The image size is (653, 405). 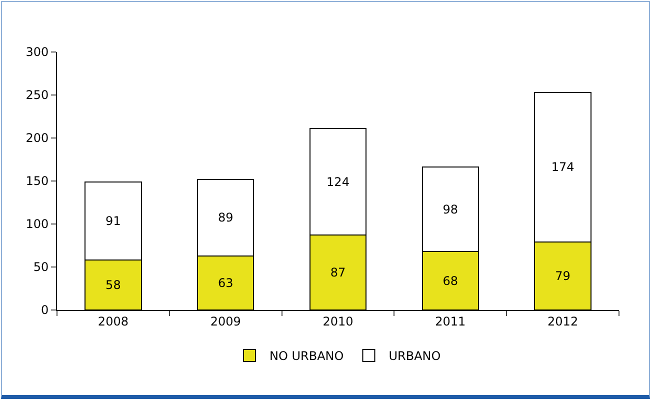 What do you see at coordinates (307, 356) in the screenshot?
I see `legend-label: NO URBANO` at bounding box center [307, 356].